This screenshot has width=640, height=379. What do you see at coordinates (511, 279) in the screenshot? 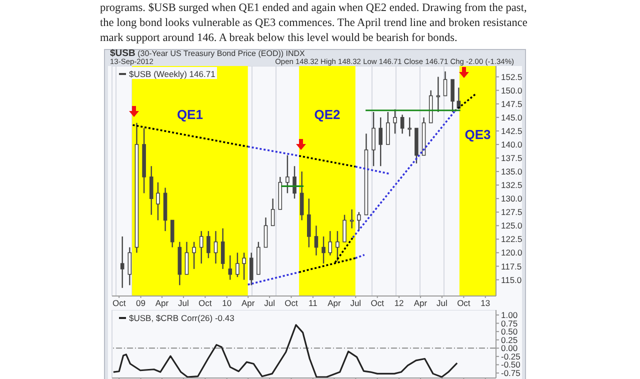
I see `y-tick-label: 115.0` at bounding box center [511, 279].